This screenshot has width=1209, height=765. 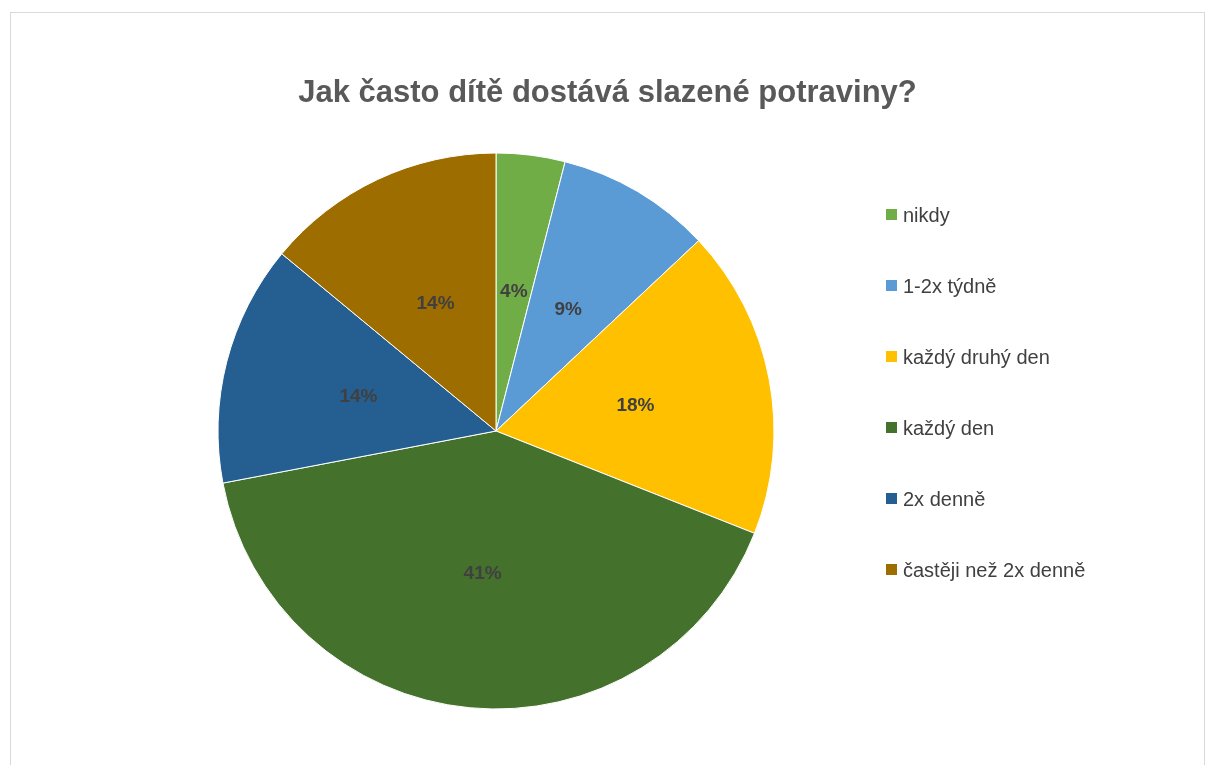 I want to click on legend-label: 1-2x týdně, so click(x=950, y=285).